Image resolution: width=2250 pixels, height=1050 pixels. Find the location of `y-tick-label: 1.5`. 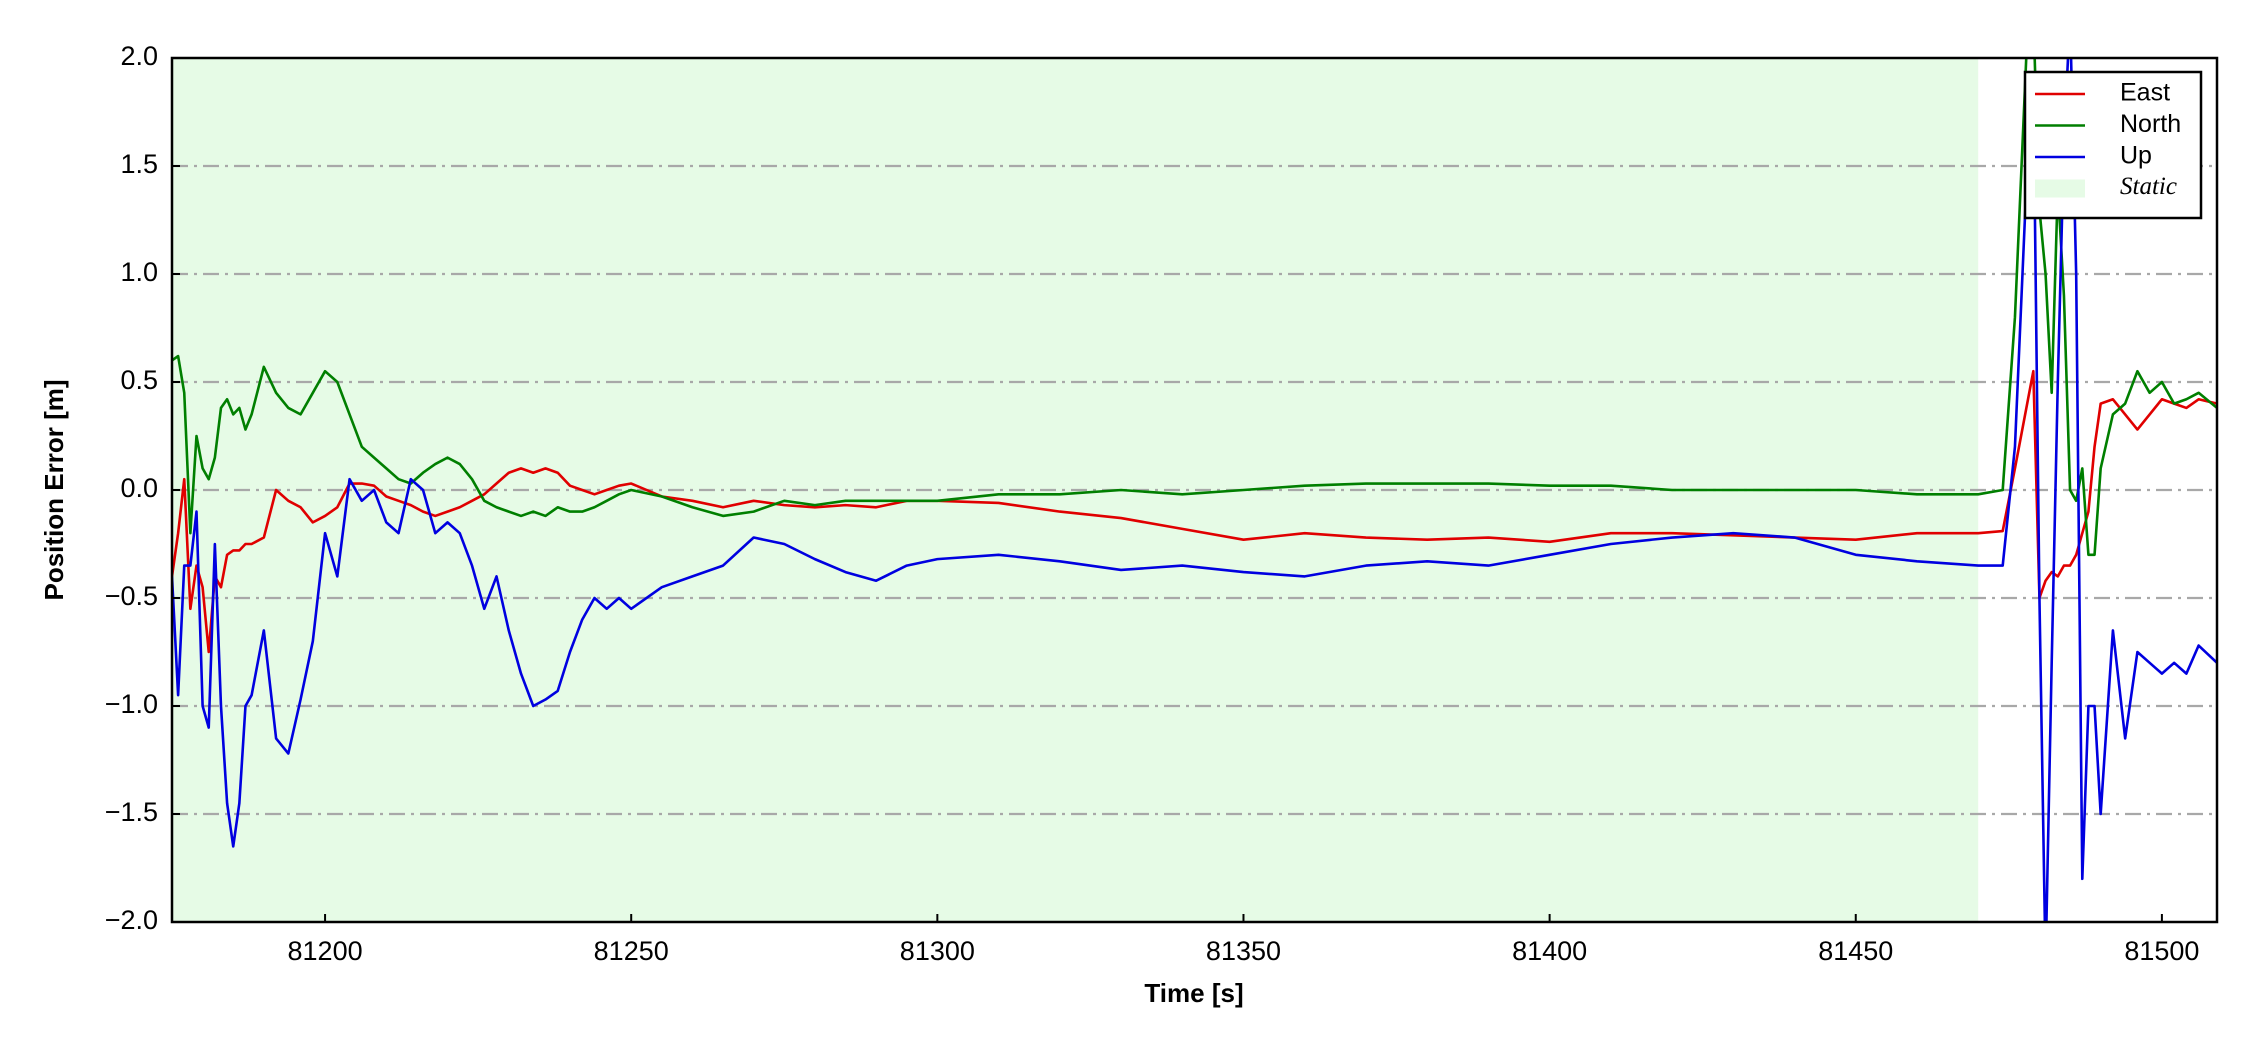

y-tick-label: 1.5 is located at coordinates (139, 164).